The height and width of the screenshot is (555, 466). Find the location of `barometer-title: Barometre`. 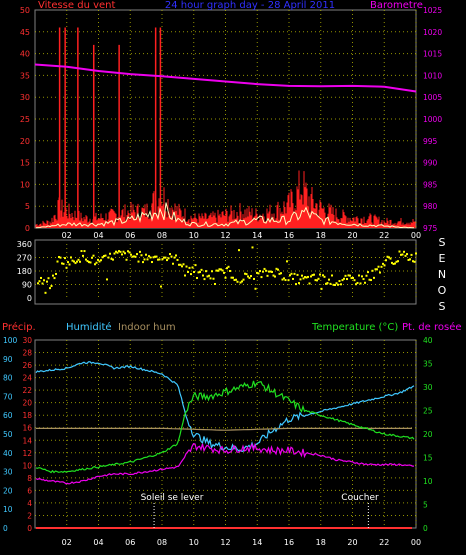

barometer-title: Barometre is located at coordinates (396, 5).